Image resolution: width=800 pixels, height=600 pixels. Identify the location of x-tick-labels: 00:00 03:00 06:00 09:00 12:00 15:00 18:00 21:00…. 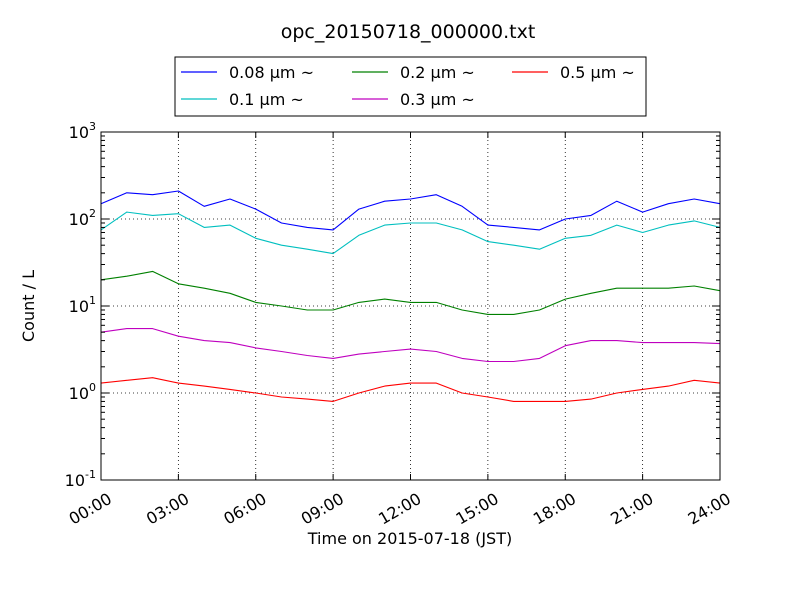
(400, 509).